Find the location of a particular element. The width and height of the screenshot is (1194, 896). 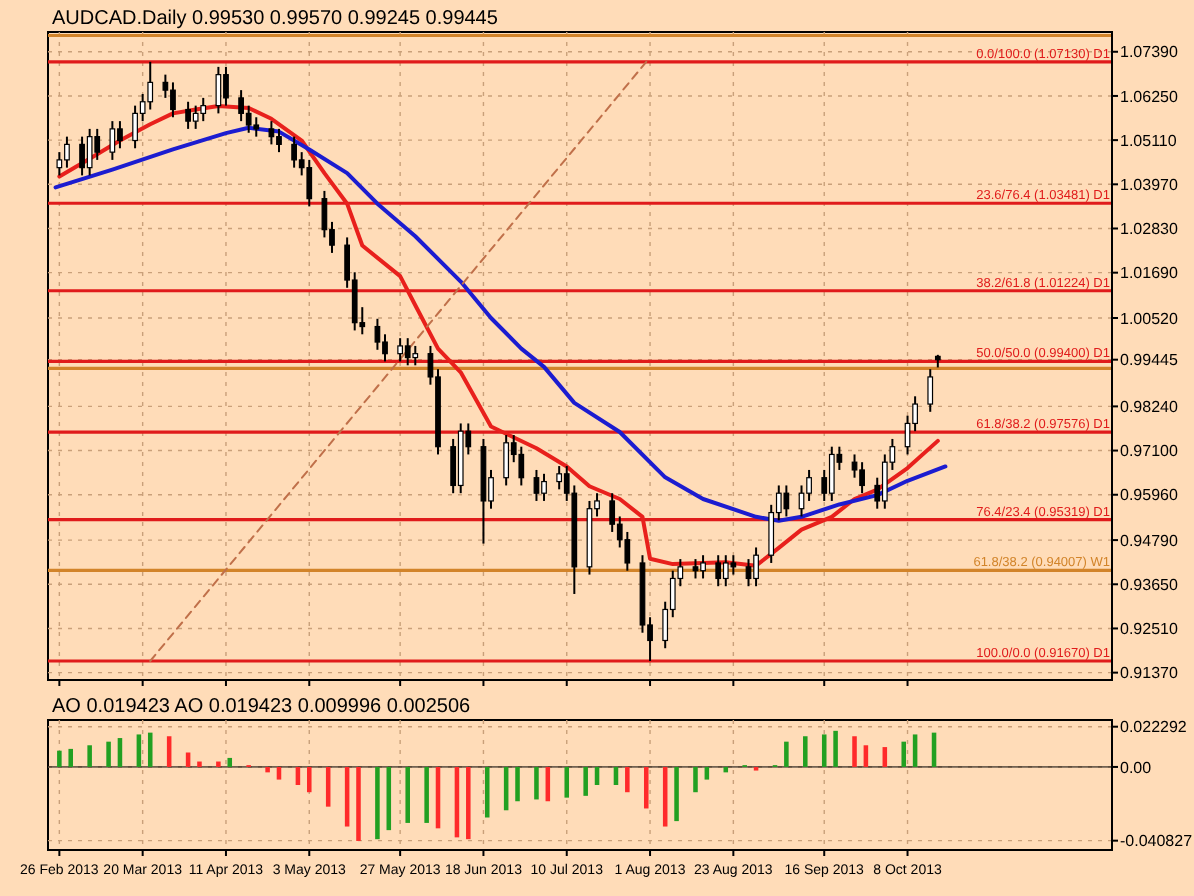

y-tick-label: 0.91370 is located at coordinates (1149, 673).